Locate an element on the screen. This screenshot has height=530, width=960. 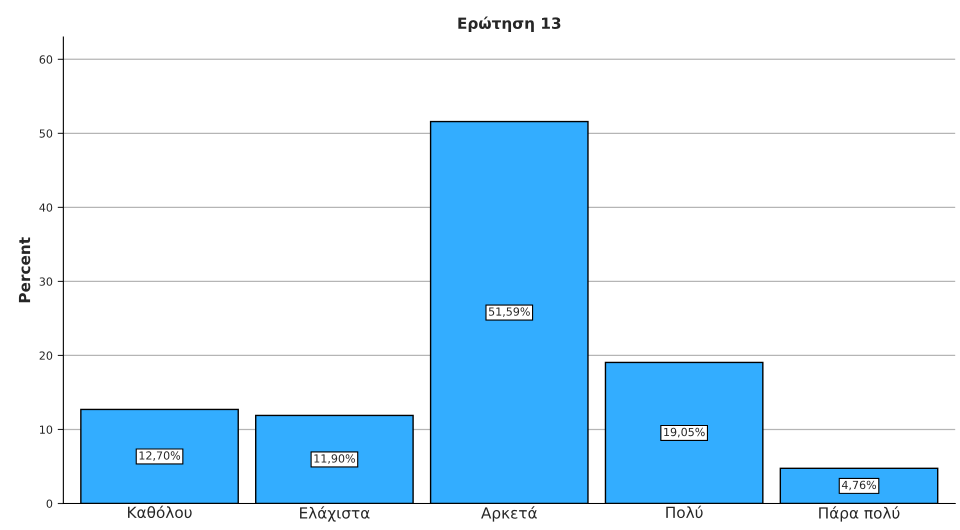
y-tick-label: 50 is located at coordinates (46, 133).